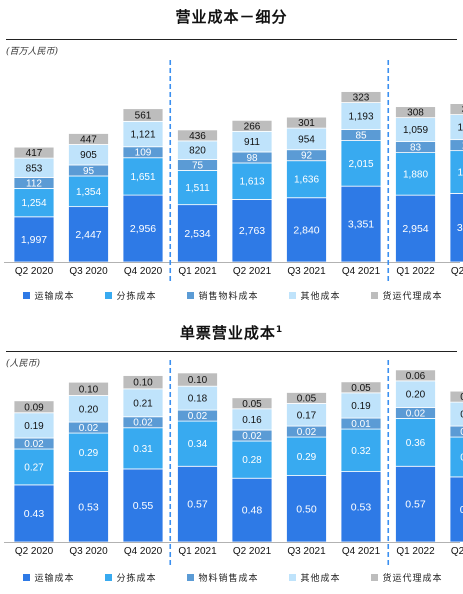 The width and height of the screenshot is (463, 594). I want to click on legend-label: 运输成本, so click(54, 297).